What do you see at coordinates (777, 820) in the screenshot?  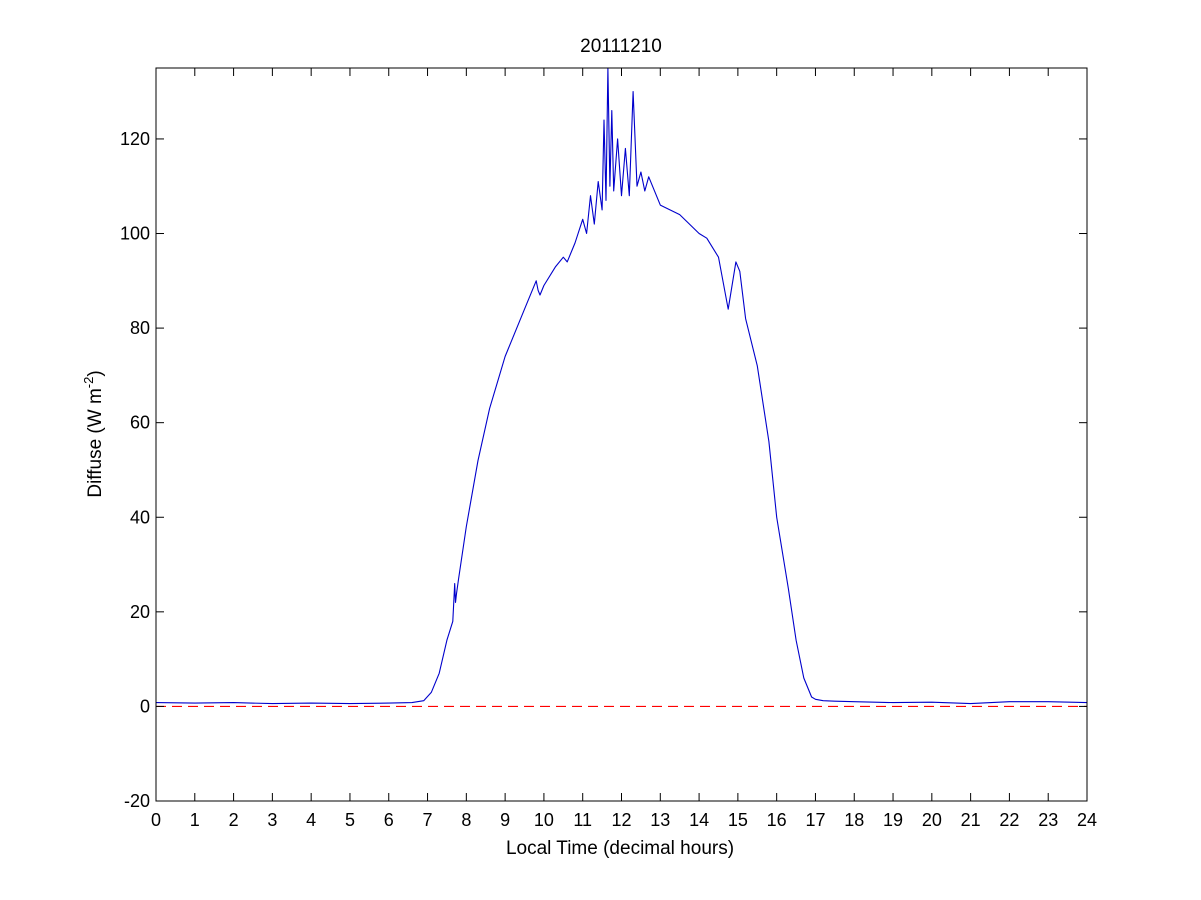 I see `x-tick-label: 16` at bounding box center [777, 820].